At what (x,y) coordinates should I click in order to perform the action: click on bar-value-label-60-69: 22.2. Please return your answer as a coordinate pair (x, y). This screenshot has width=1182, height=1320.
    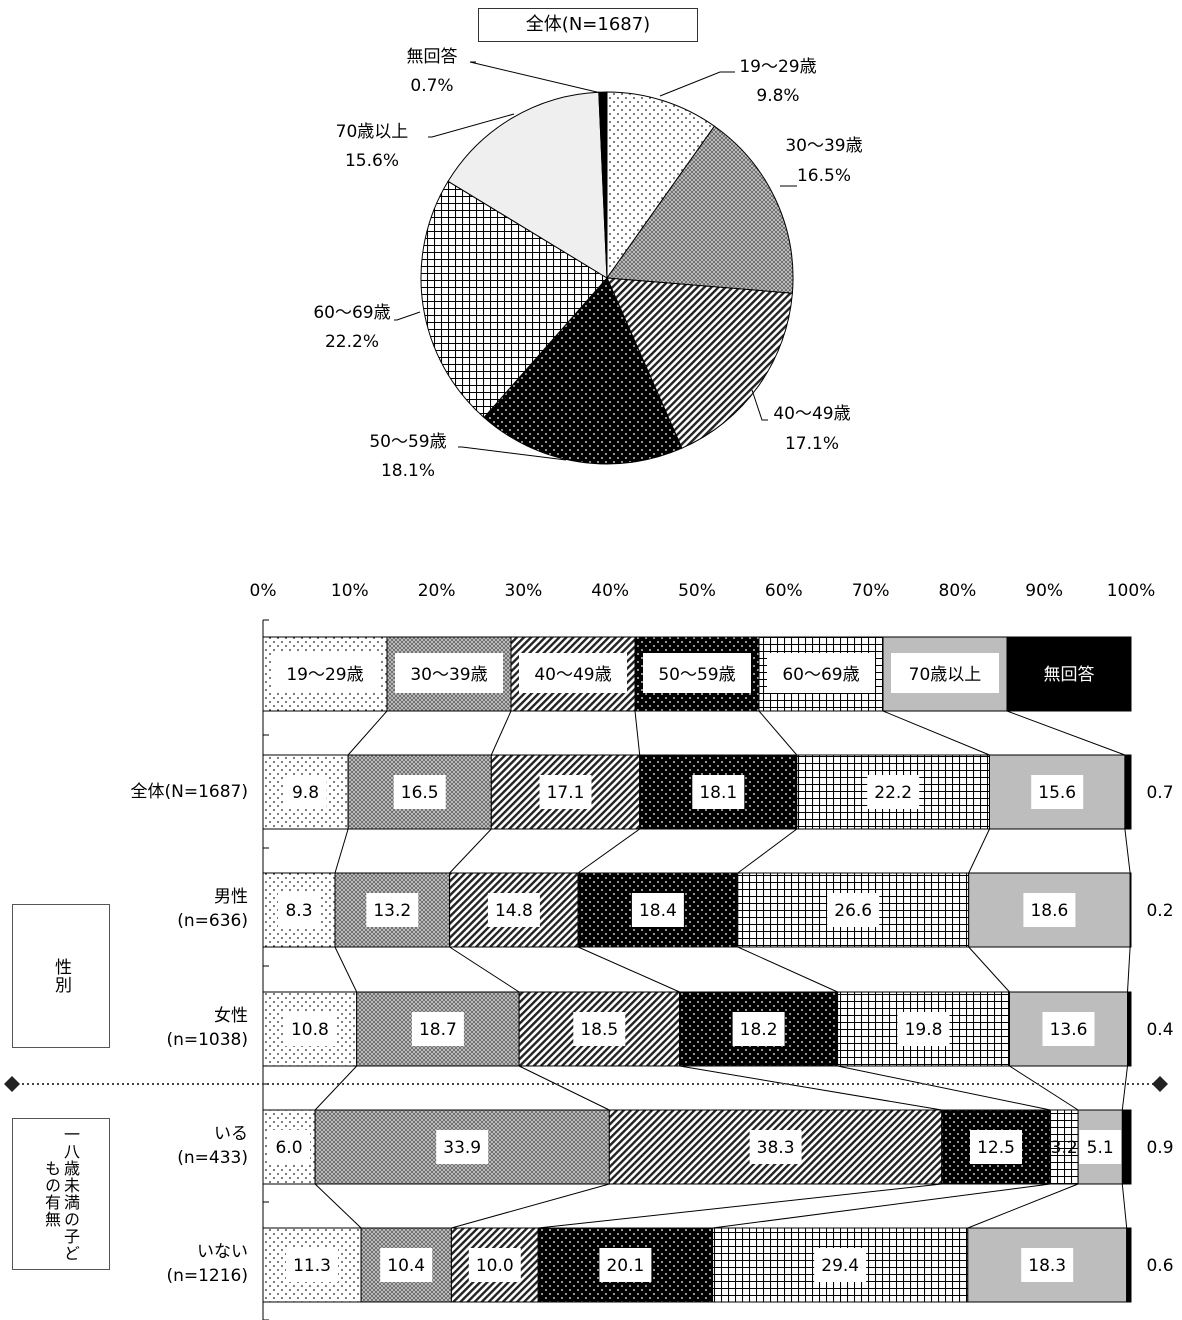
    Looking at the image, I should click on (893, 793).